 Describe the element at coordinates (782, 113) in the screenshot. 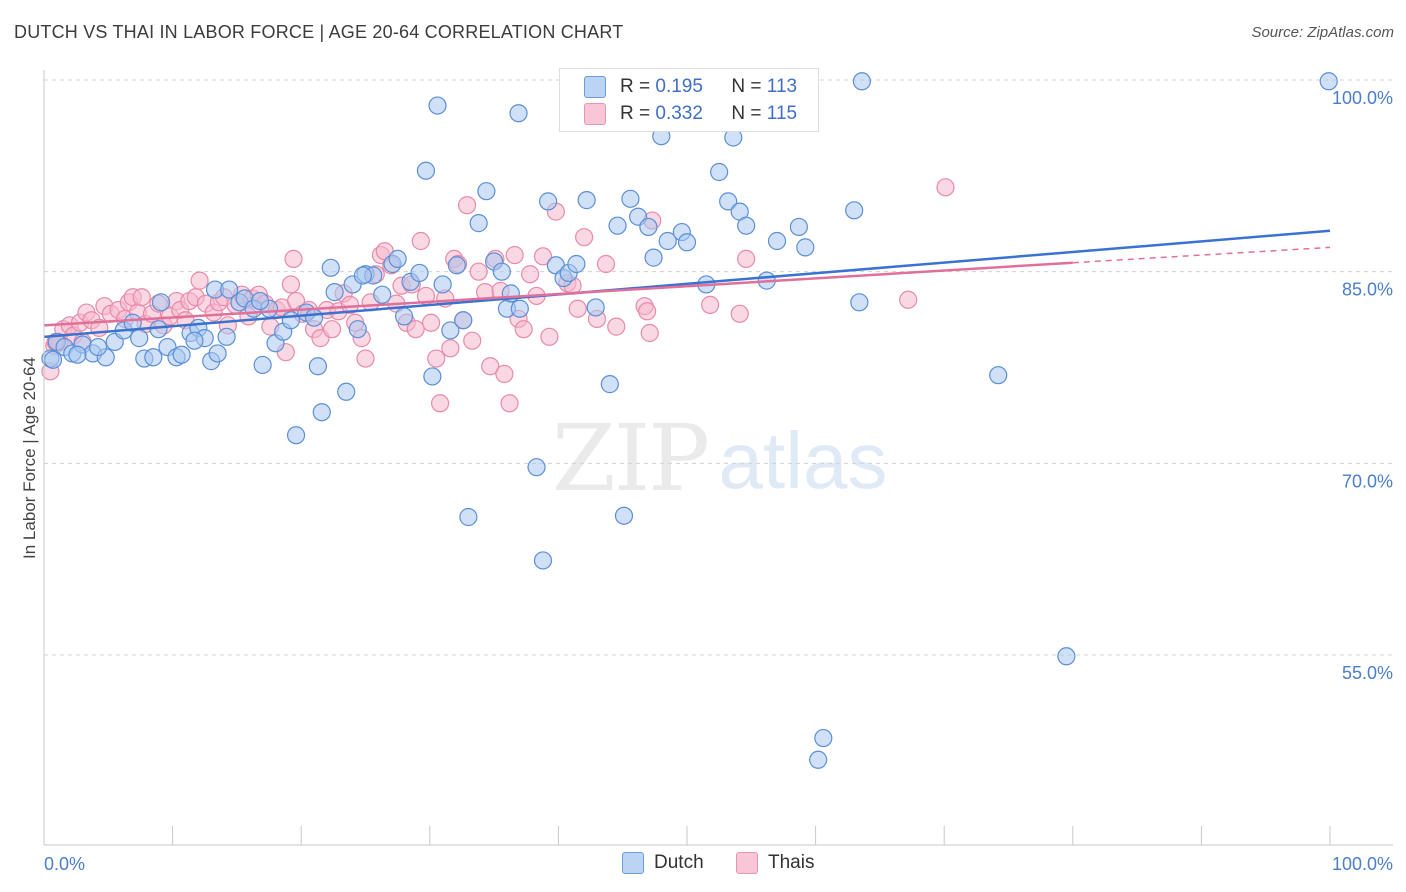

I see `n-value: 115` at that location.